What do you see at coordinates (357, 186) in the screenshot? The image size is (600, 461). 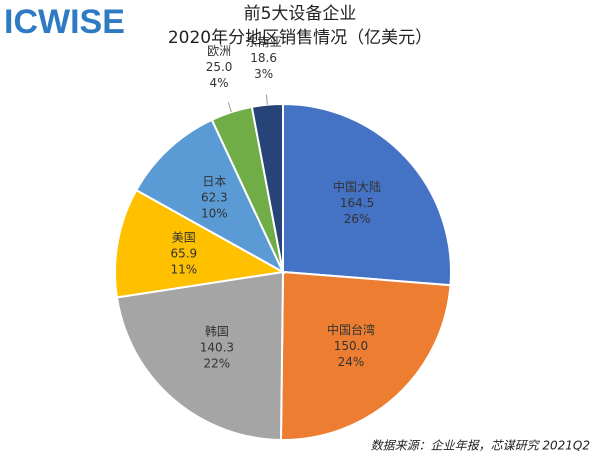 I see `slice-label: 中国大陆` at bounding box center [357, 186].